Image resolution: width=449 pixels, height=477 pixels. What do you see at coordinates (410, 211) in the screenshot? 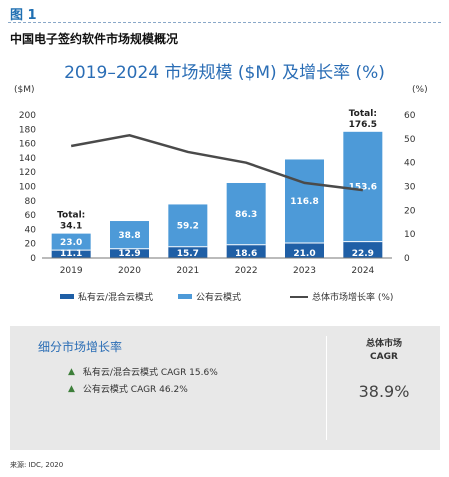
I see `y2-tick-label: 20` at bounding box center [410, 211].